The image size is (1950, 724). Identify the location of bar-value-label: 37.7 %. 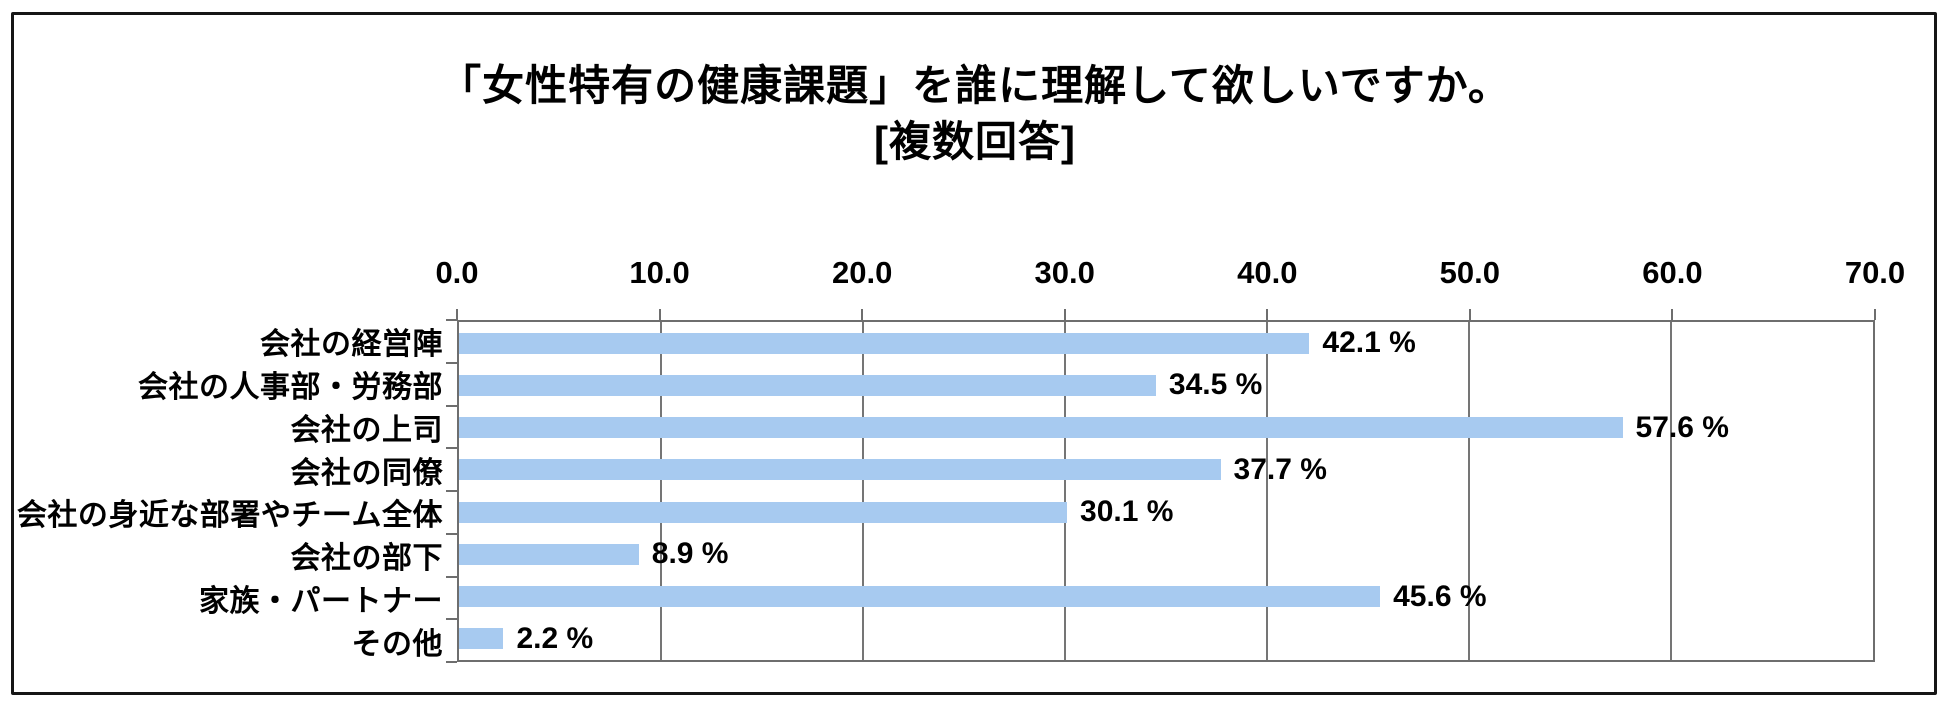
(1280, 469).